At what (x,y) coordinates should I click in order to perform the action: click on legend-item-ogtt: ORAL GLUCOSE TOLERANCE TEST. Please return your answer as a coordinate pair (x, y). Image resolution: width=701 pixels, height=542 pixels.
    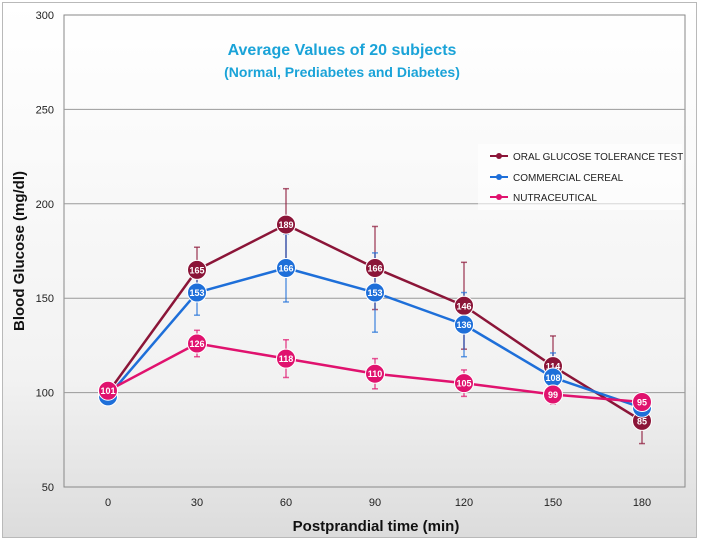
    Looking at the image, I should click on (586, 157).